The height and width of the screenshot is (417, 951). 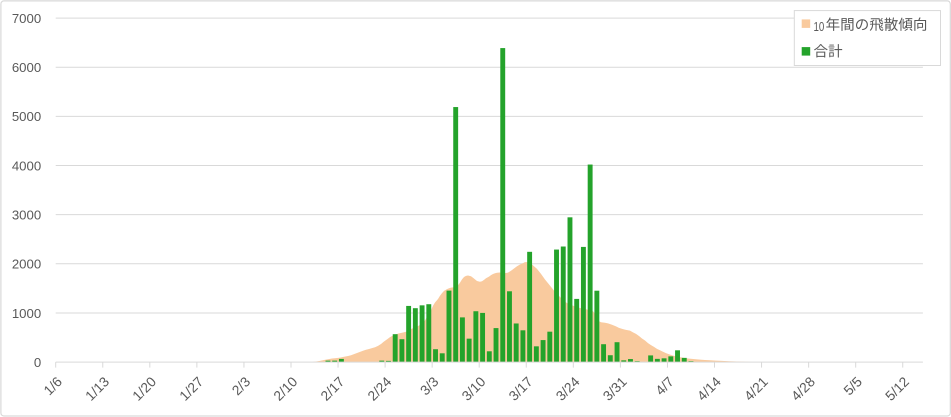 I want to click on svg-text: 6000, so click(x=26, y=67).